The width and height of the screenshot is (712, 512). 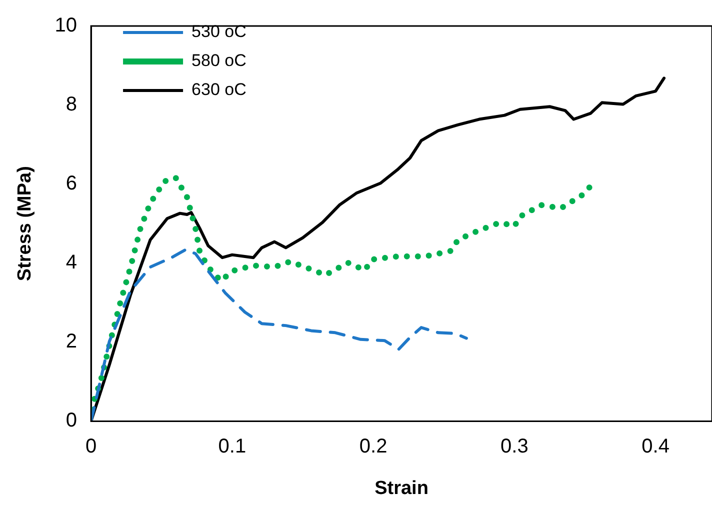 I want to click on y-tick-label: 0, so click(x=72, y=421).